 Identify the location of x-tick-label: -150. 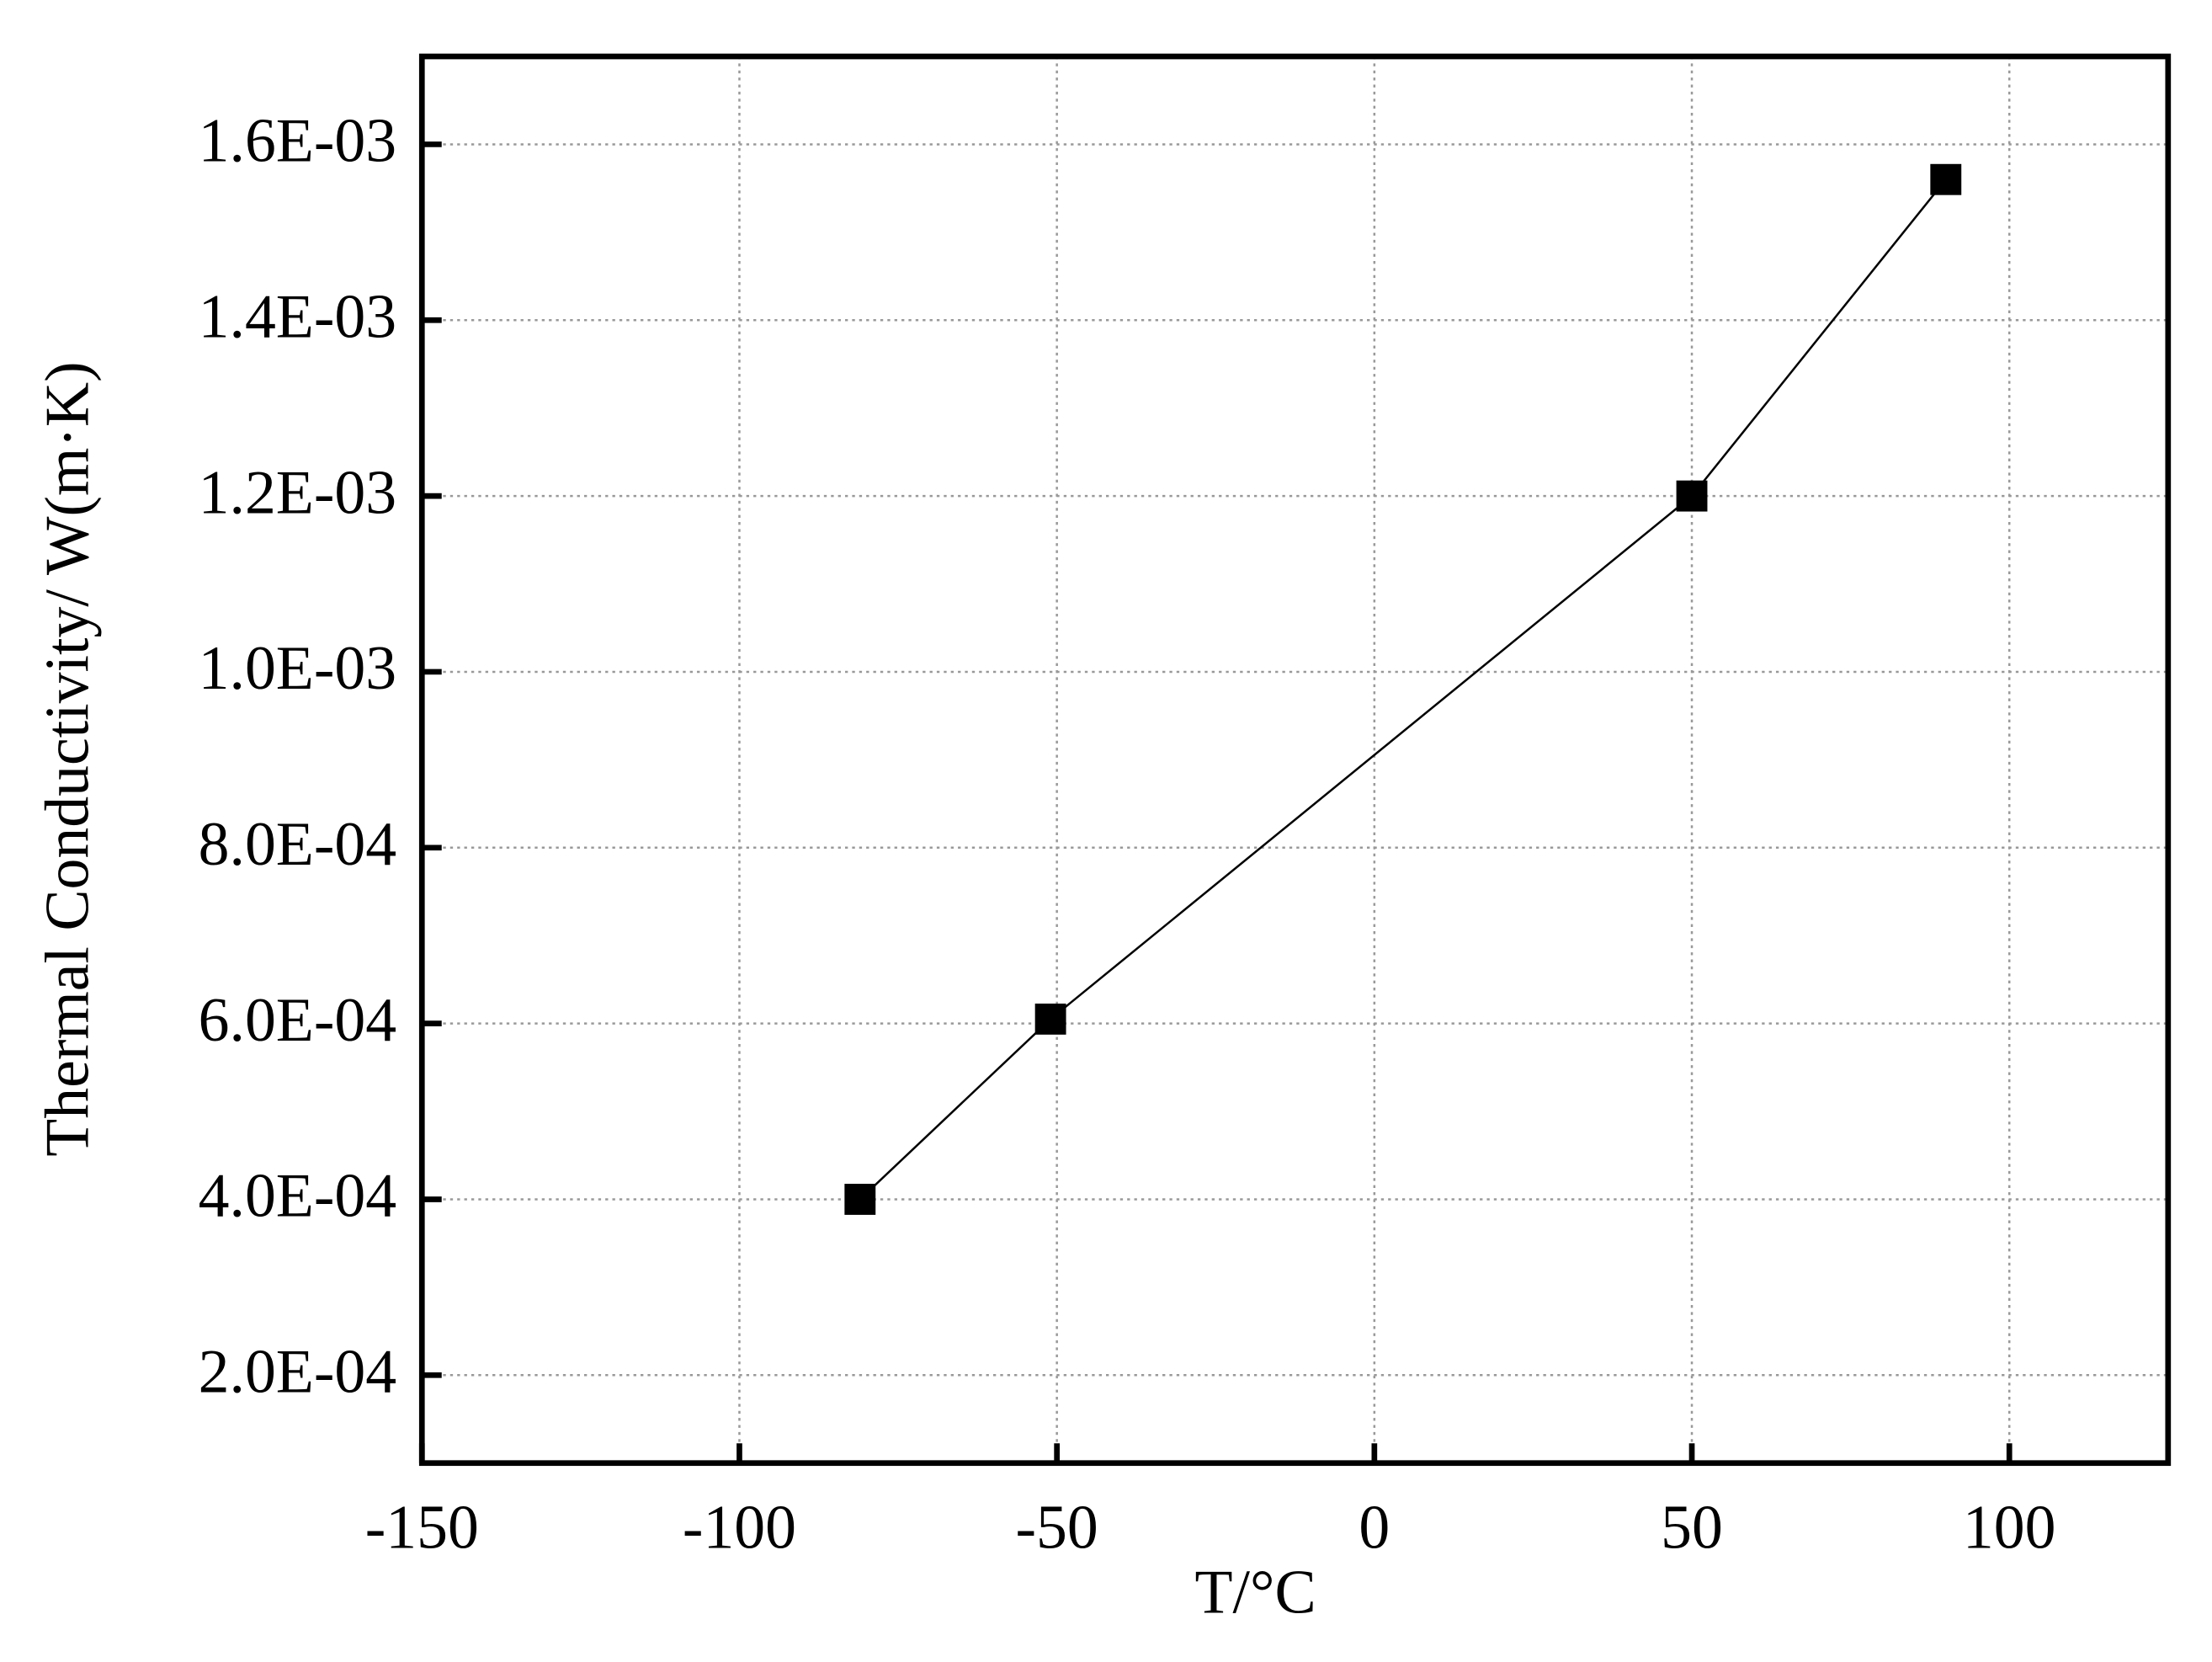
(422, 1526).